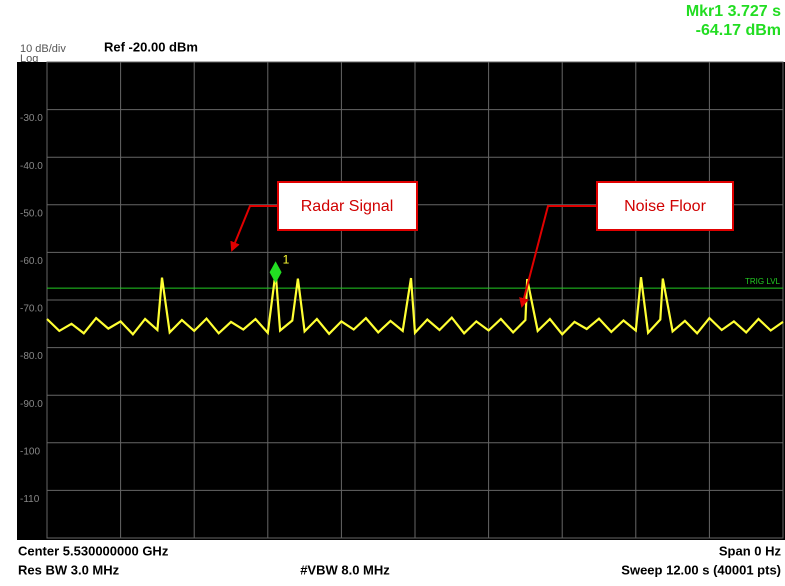 The width and height of the screenshot is (785, 586). I want to click on scale-label: 10 dB/div, so click(43, 49).